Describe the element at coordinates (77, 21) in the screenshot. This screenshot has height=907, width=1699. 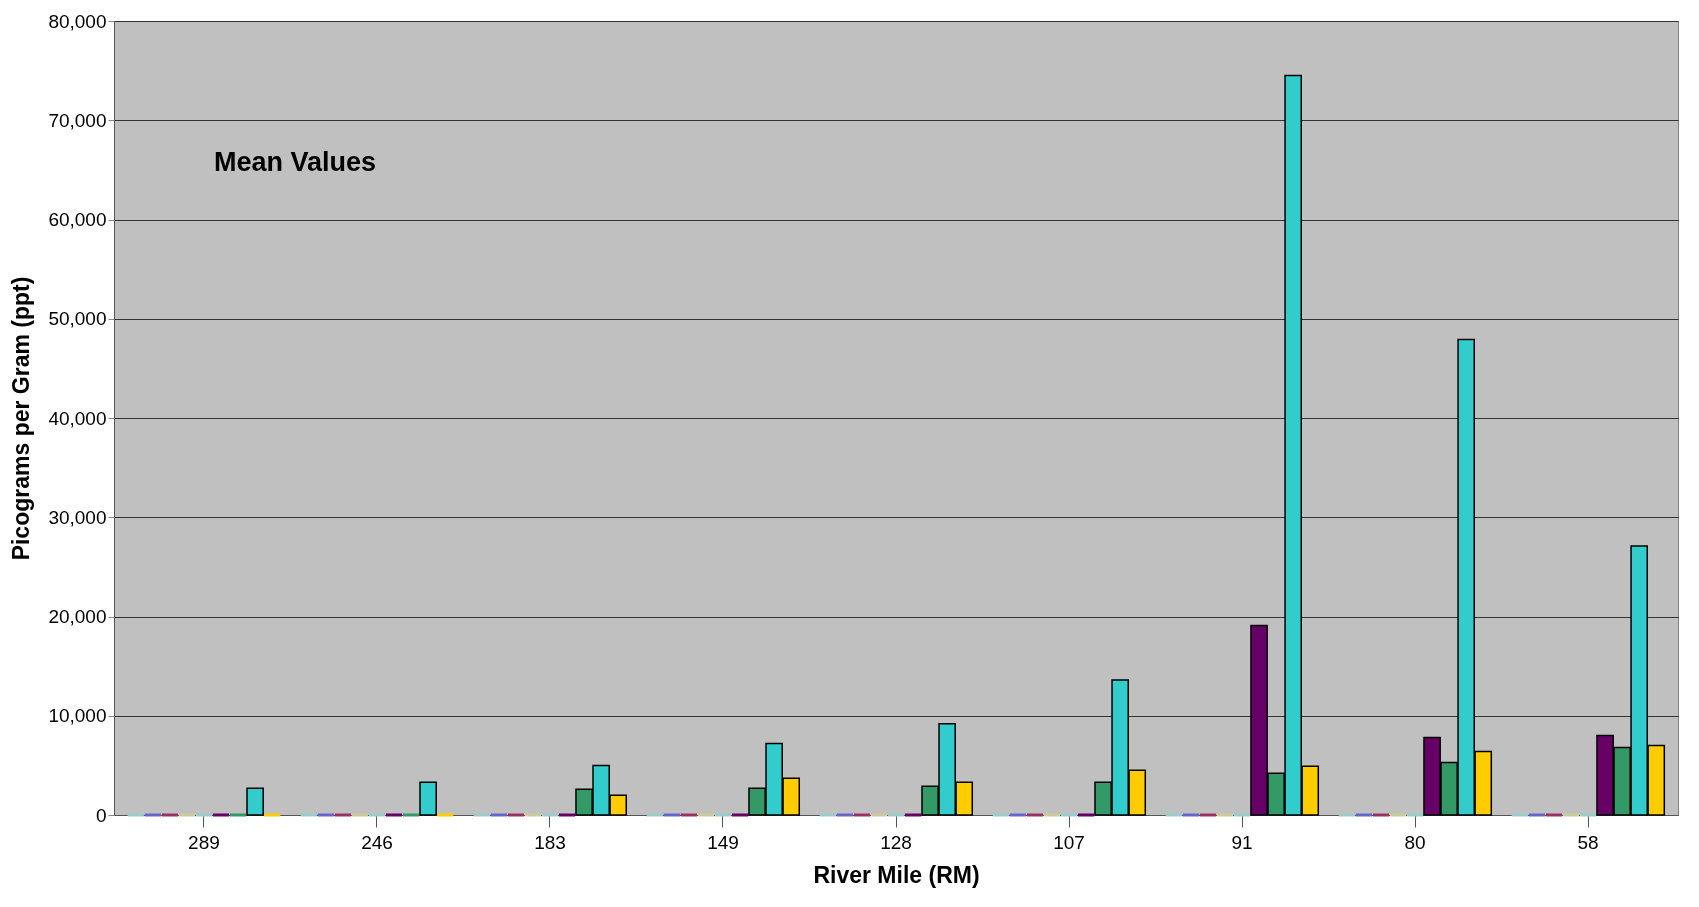
I see `y-tick-label: 80,000` at that location.